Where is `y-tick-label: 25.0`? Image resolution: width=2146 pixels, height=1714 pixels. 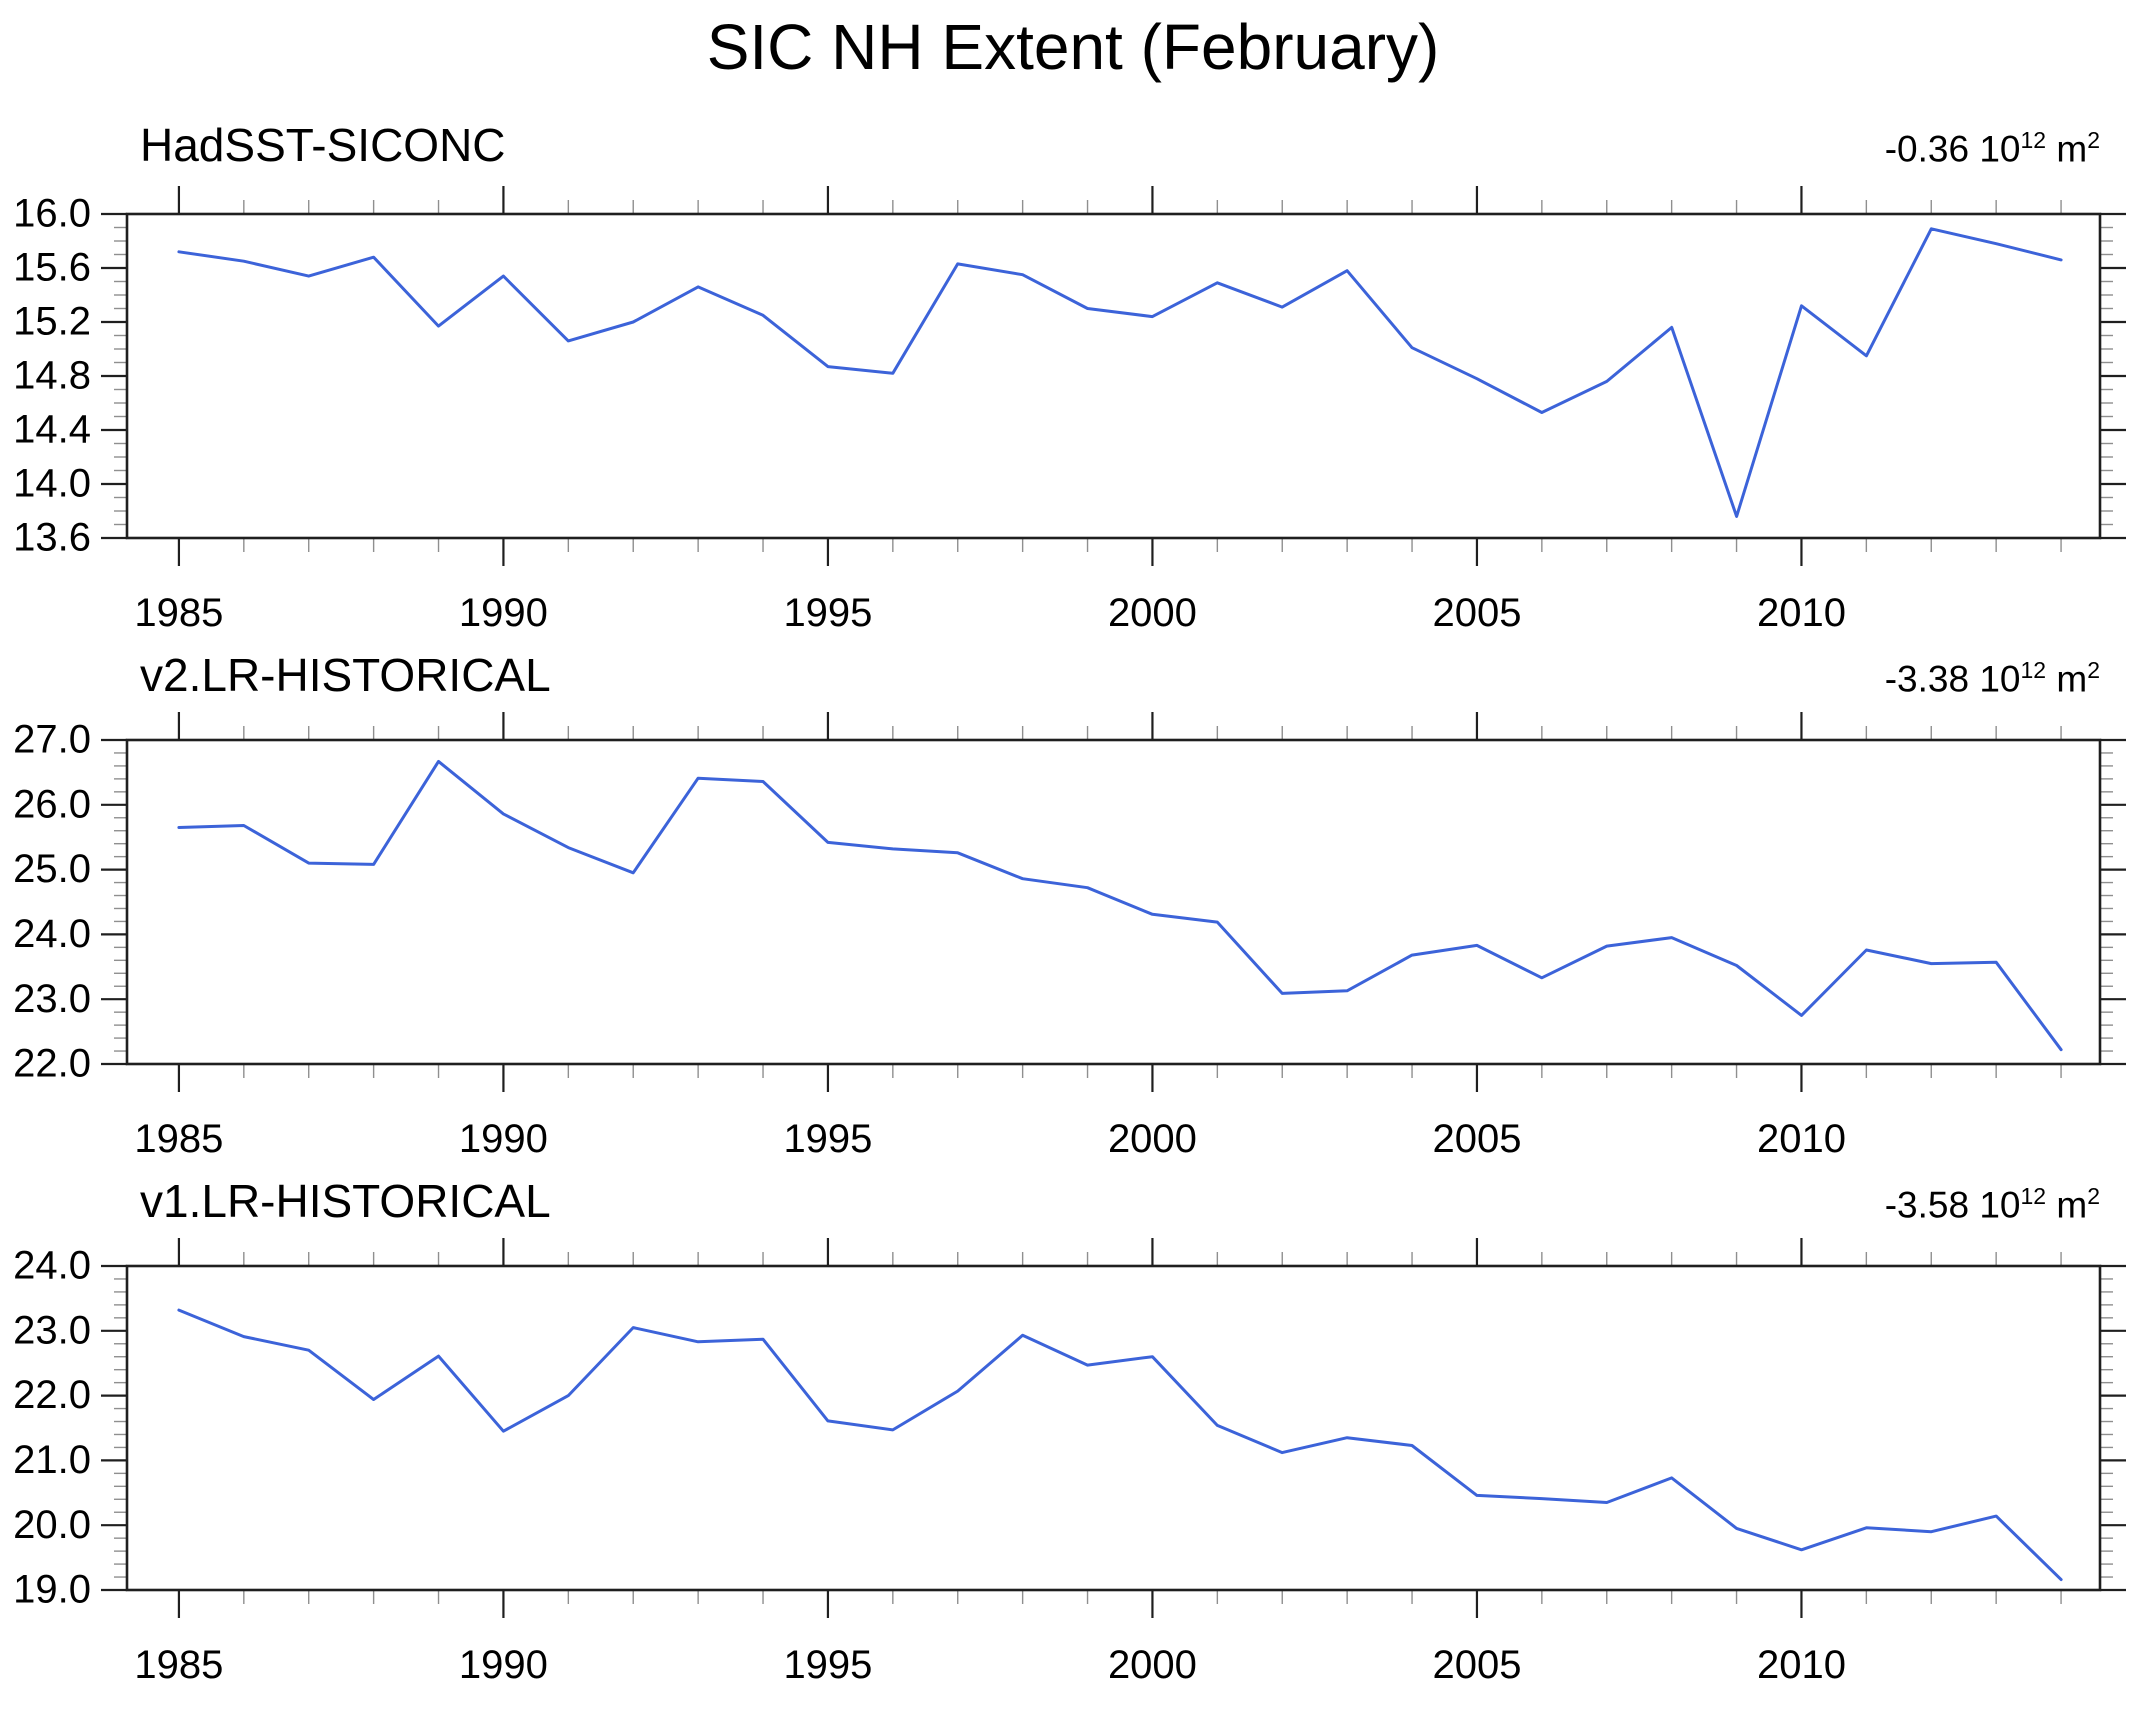
y-tick-label: 25.0 is located at coordinates (52, 869).